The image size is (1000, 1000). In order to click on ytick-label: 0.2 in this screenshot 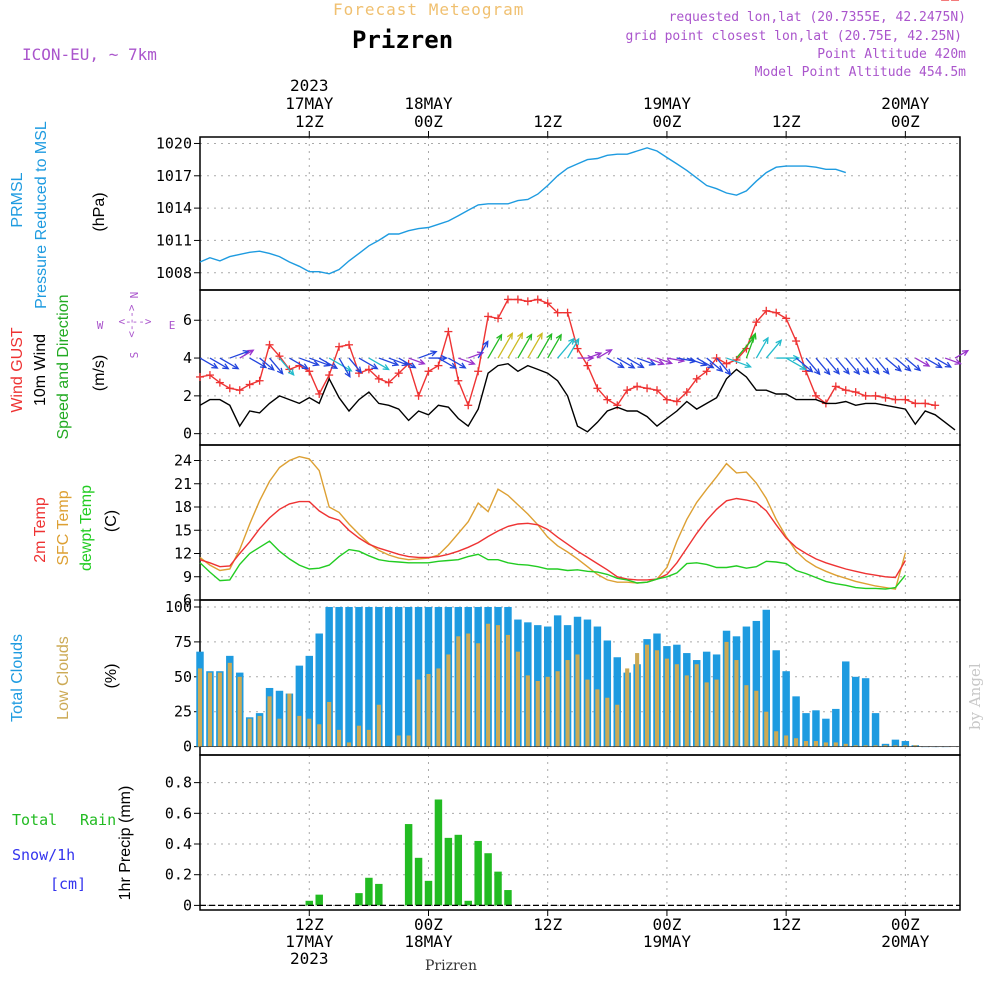, I will do `click(178, 875)`.